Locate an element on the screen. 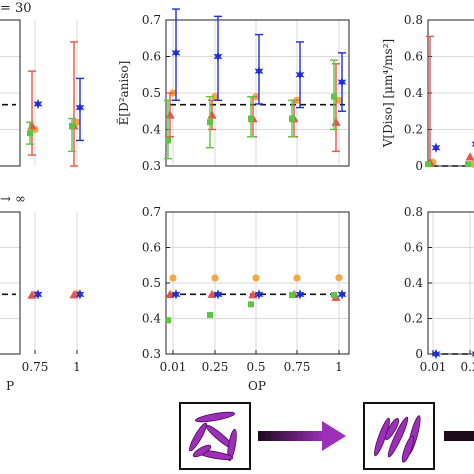 The image size is (474, 474). ylabel-top-right: V[Diso] [μm⁴/ms²] is located at coordinates (388, 93).